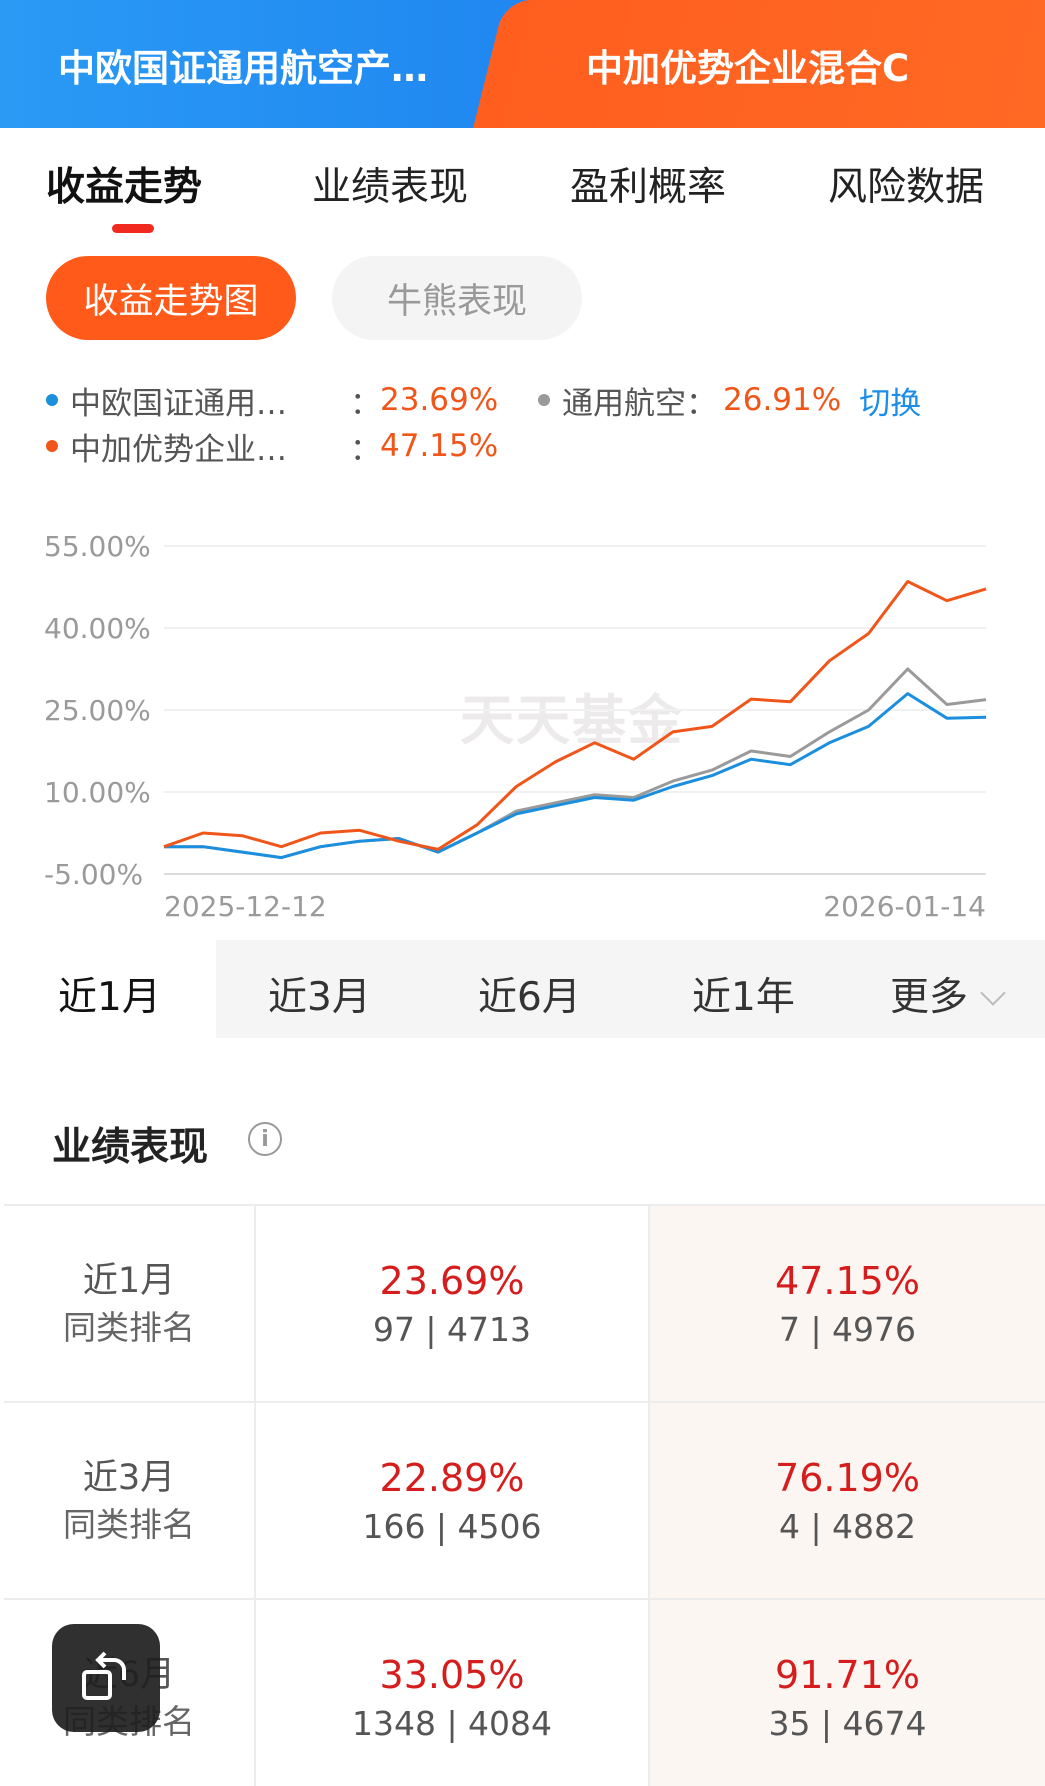 This screenshot has height=1786, width=1045. I want to click on fund-compare-header: 中欧国证通用航空产… 中加优势企业混合C, so click(522, 64).